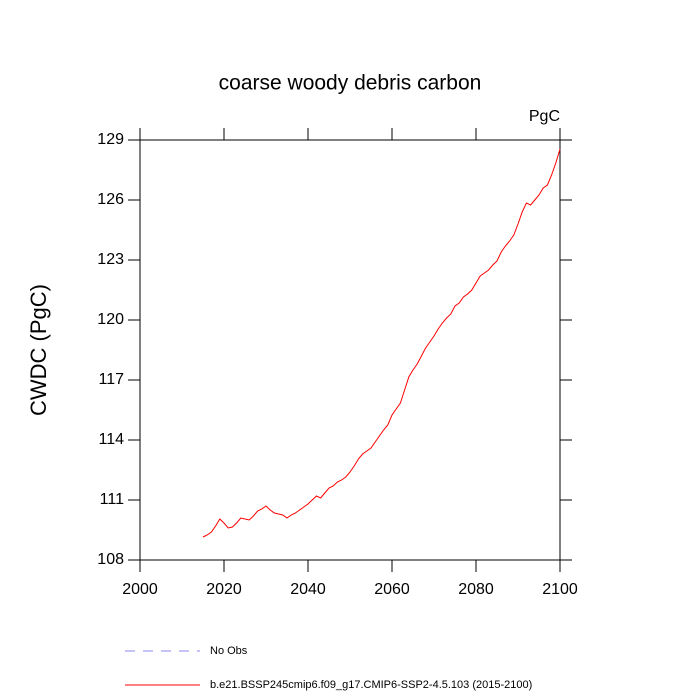 This screenshot has height=700, width=700. Describe the element at coordinates (476, 589) in the screenshot. I see `x-tick-label: 2080` at that location.